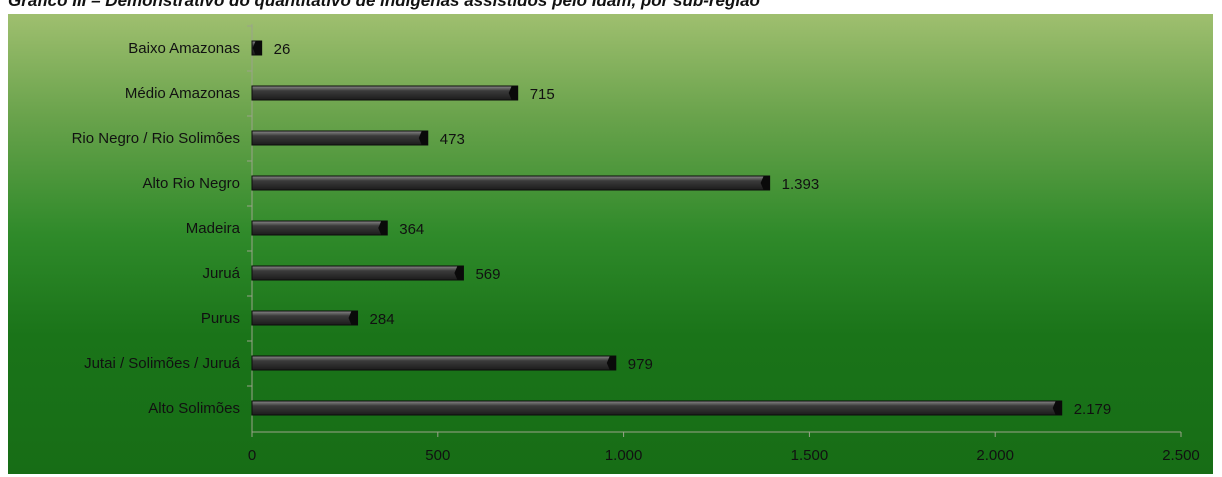 The image size is (1222, 477). What do you see at coordinates (1093, 409) in the screenshot?
I see `bar-value-label: 2.179` at bounding box center [1093, 409].